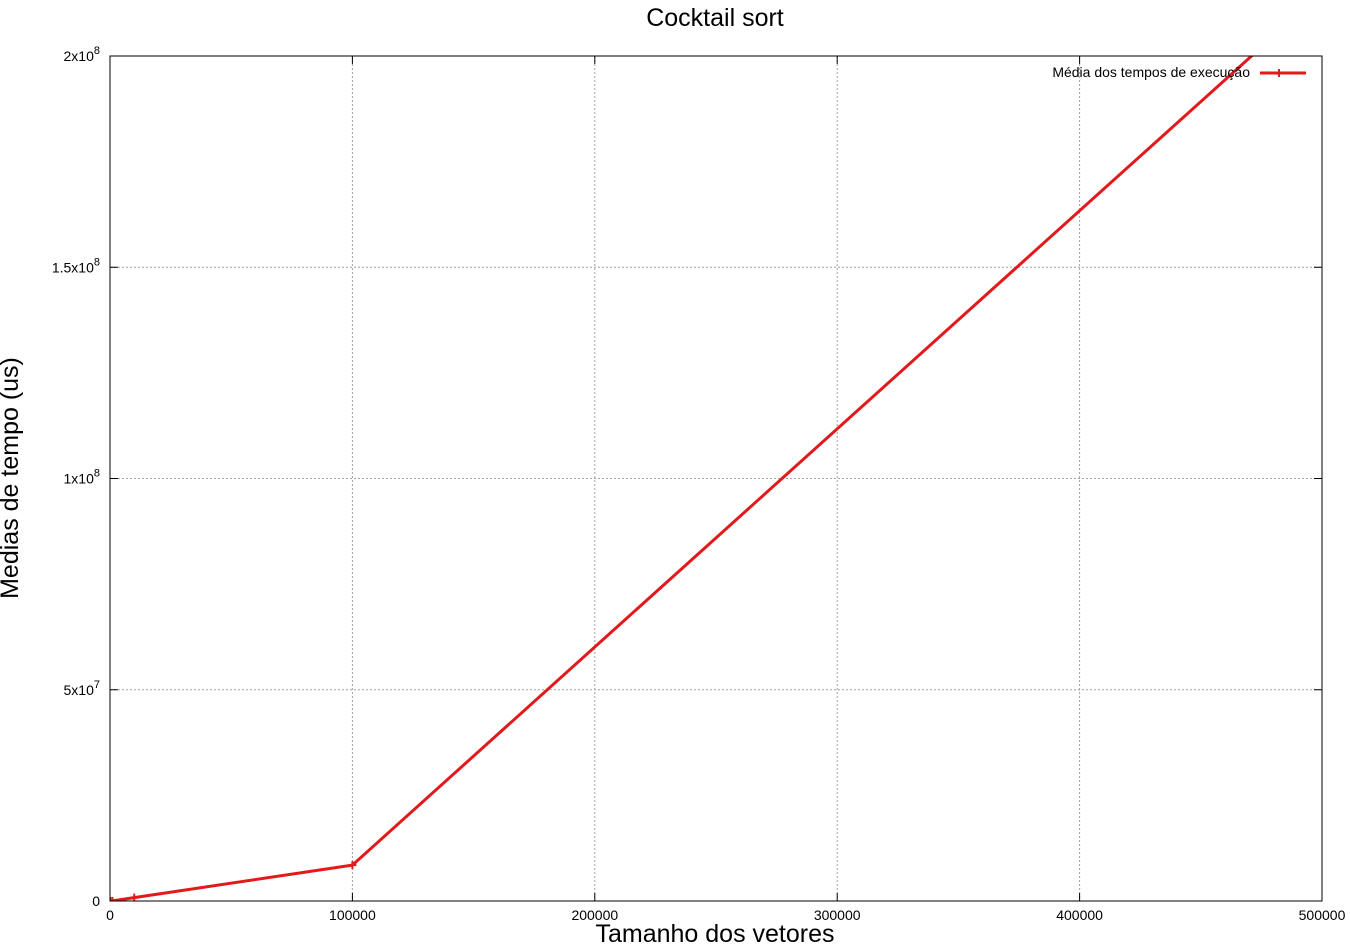 This screenshot has height=950, width=1350. What do you see at coordinates (837, 915) in the screenshot?
I see `x-tick-label-3: 300000` at bounding box center [837, 915].